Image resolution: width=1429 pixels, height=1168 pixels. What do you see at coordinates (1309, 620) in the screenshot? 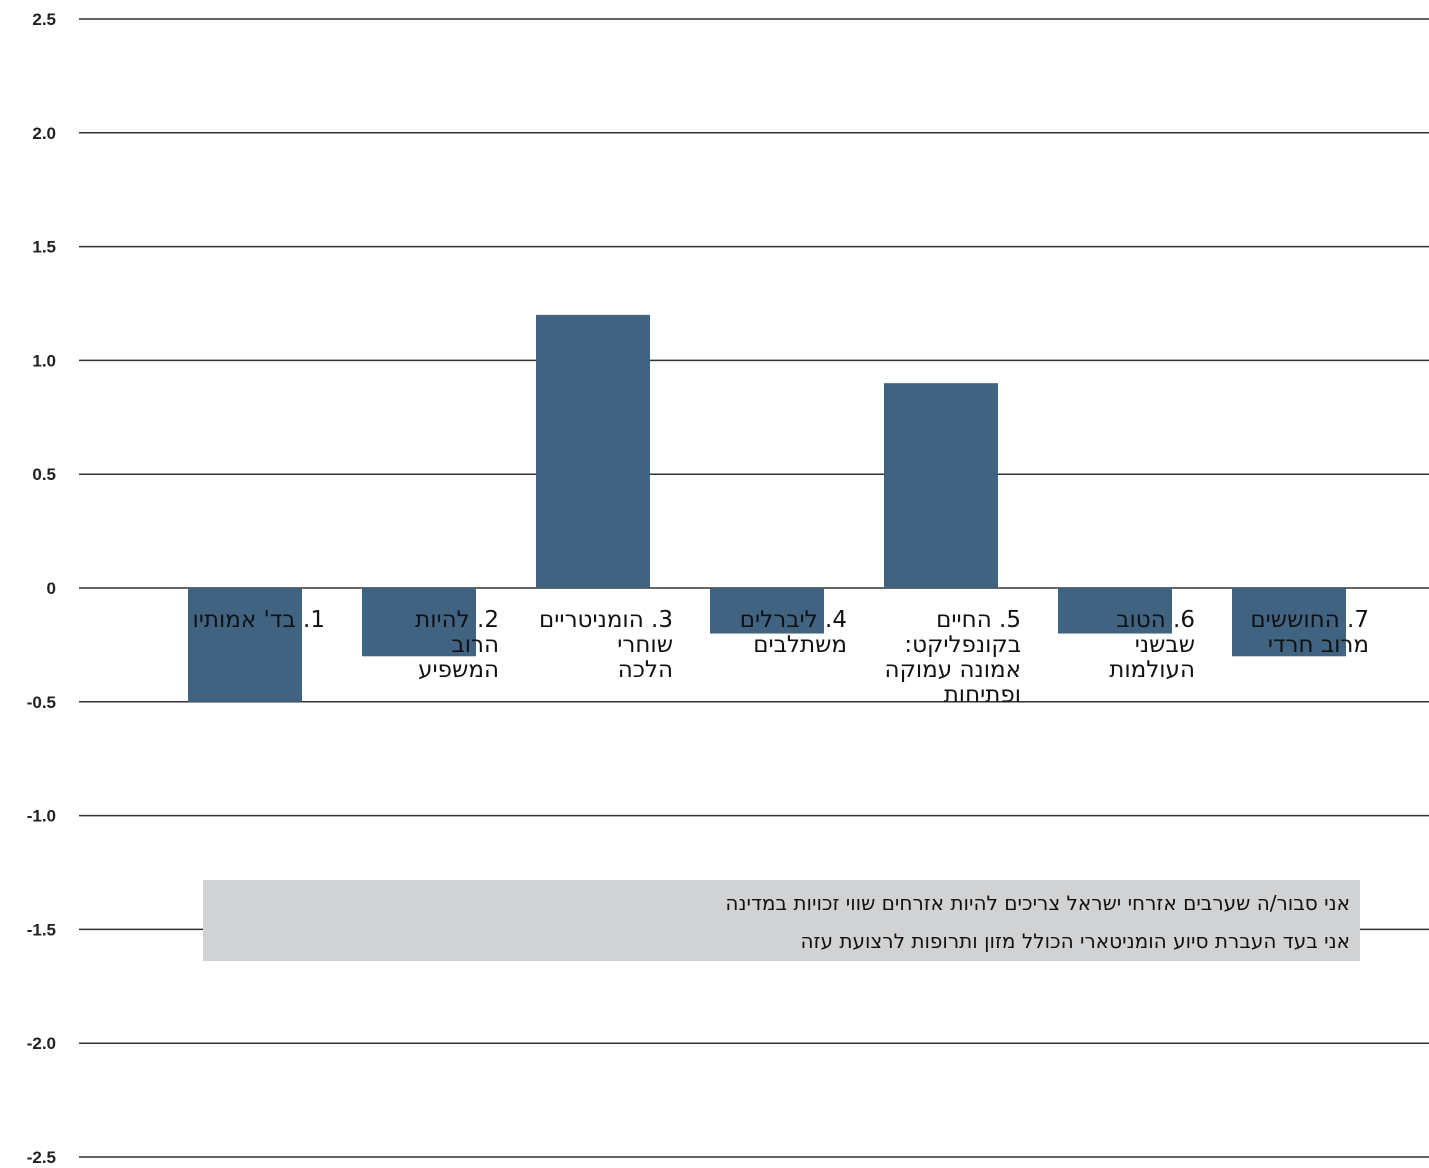
I see `category-label-line: 7. החוששים` at bounding box center [1309, 620].